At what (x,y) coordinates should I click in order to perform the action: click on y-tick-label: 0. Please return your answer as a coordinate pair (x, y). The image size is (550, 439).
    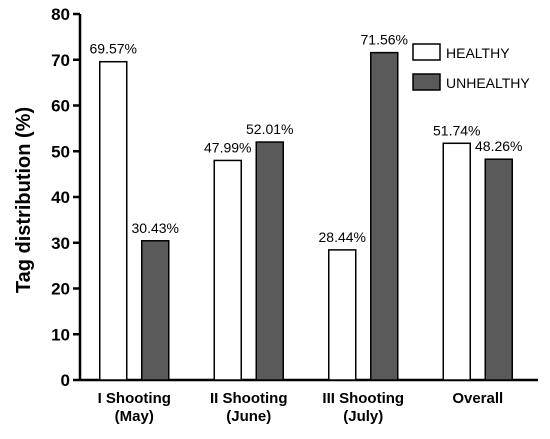
    Looking at the image, I should click on (65, 380).